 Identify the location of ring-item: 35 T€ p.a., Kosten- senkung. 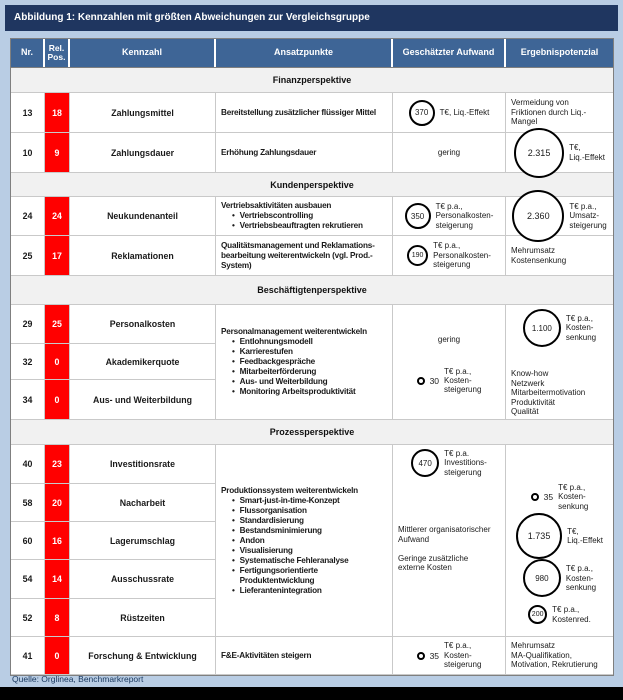
(559, 497).